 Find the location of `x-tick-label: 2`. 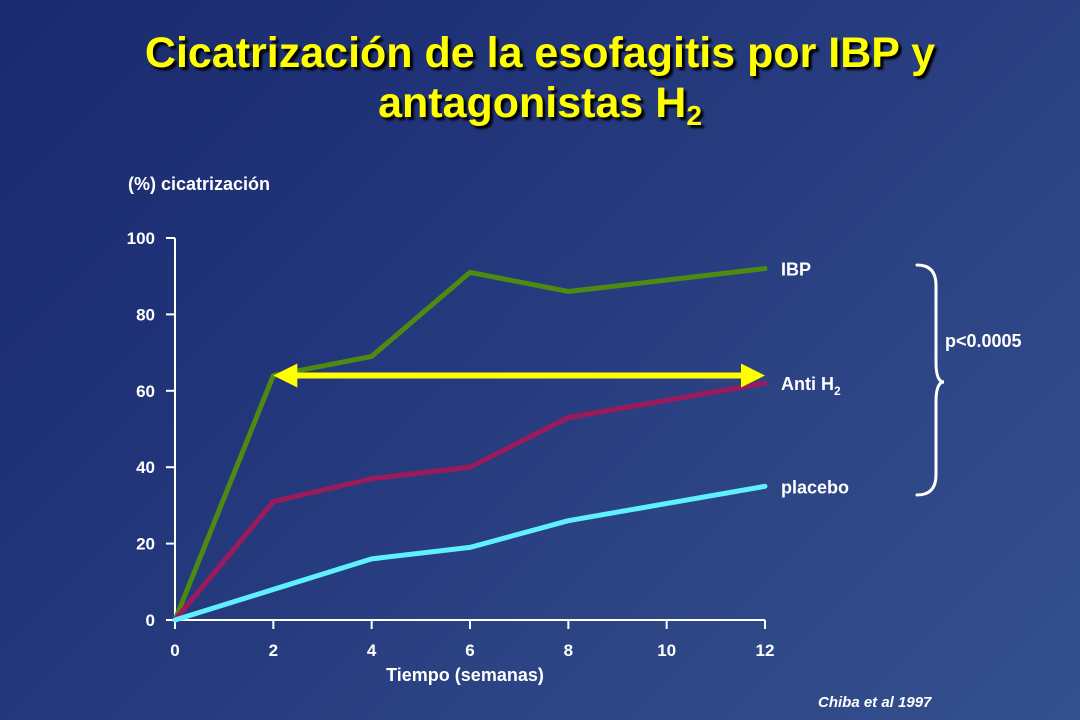

x-tick-label: 2 is located at coordinates (273, 650).